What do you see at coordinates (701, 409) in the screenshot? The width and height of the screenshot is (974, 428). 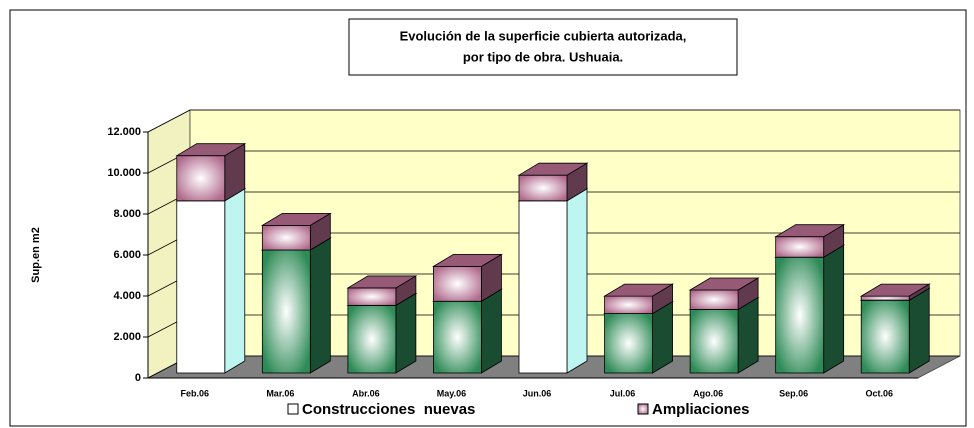 I see `legend-label: Ampliaciones` at bounding box center [701, 409].